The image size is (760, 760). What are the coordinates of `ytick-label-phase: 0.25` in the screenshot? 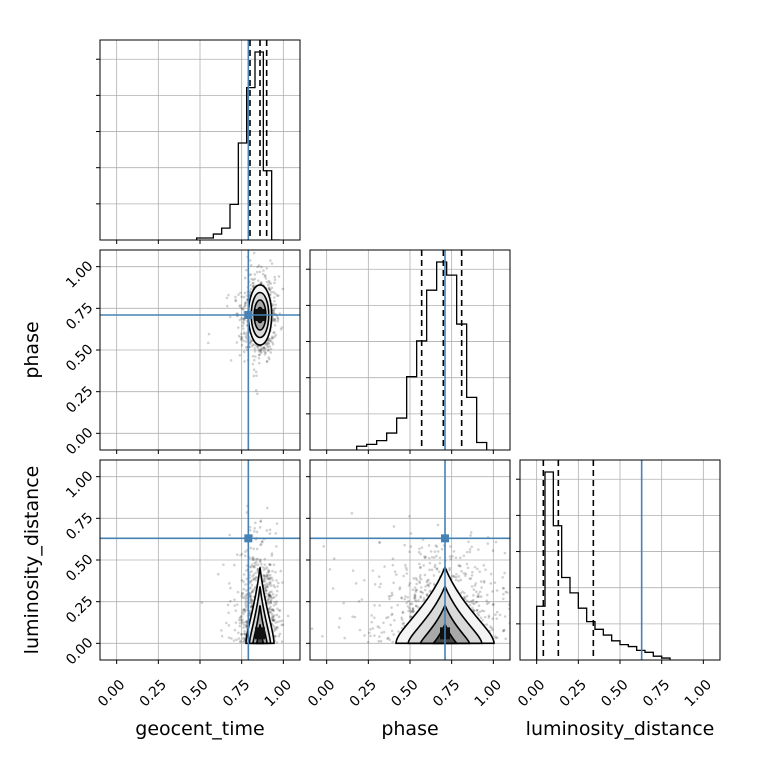 It's located at (79, 399).